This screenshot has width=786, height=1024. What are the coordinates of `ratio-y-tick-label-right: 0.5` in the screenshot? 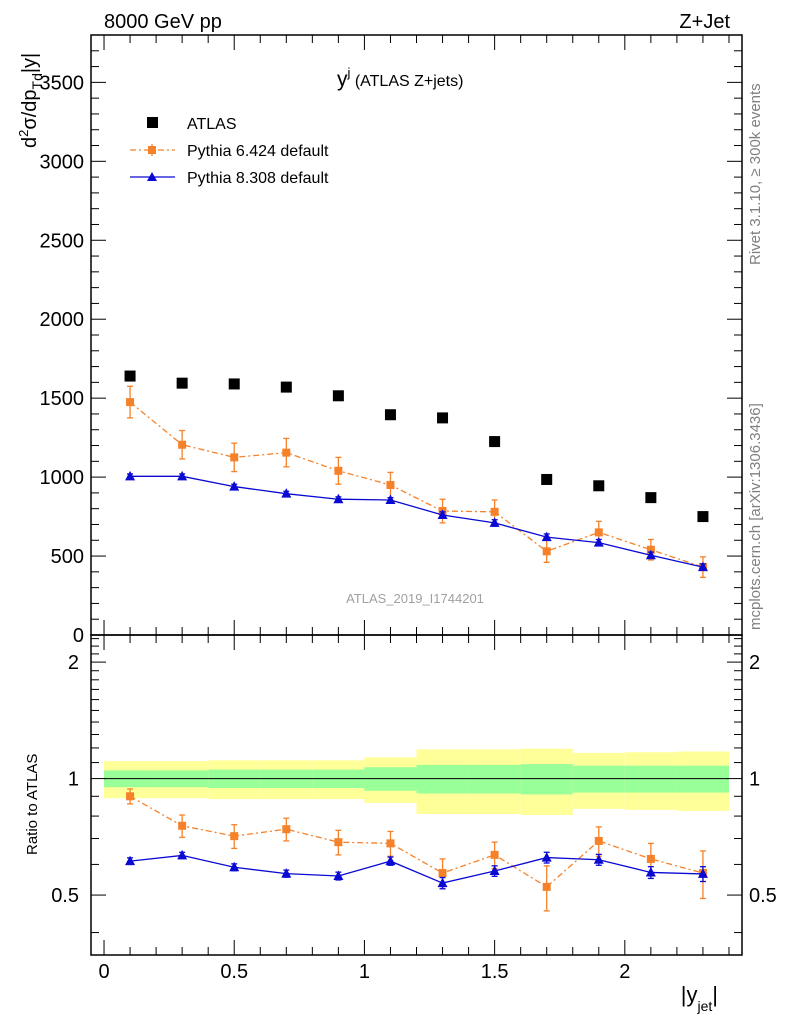 It's located at (763, 896).